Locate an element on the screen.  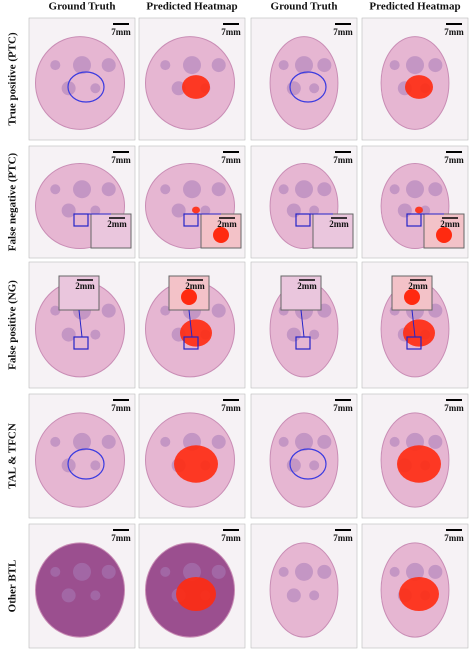
row-label: False negative (PTC) is located at coordinates (13, 201).